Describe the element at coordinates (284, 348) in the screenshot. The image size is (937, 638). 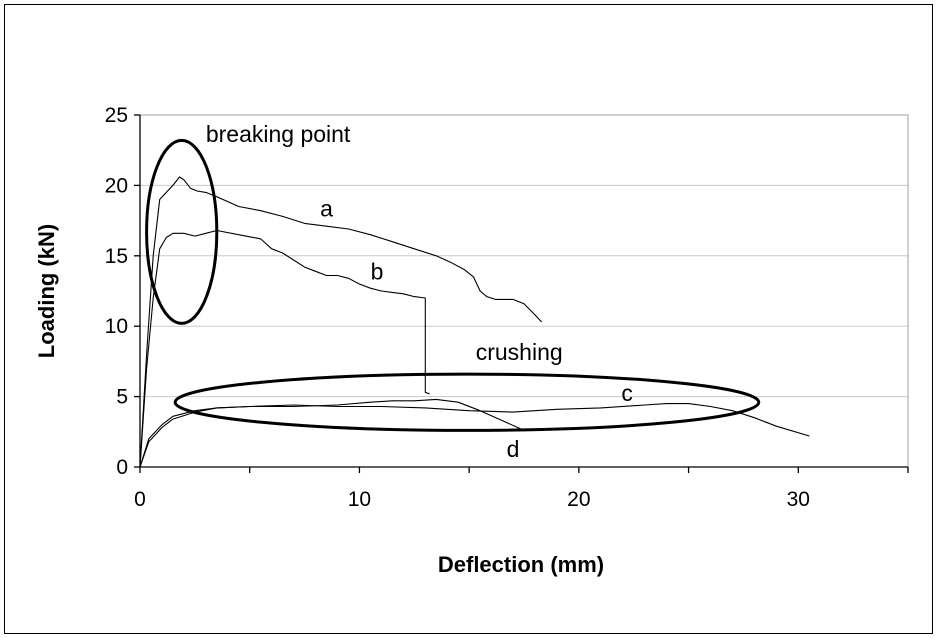
I see `series-line-b` at that location.